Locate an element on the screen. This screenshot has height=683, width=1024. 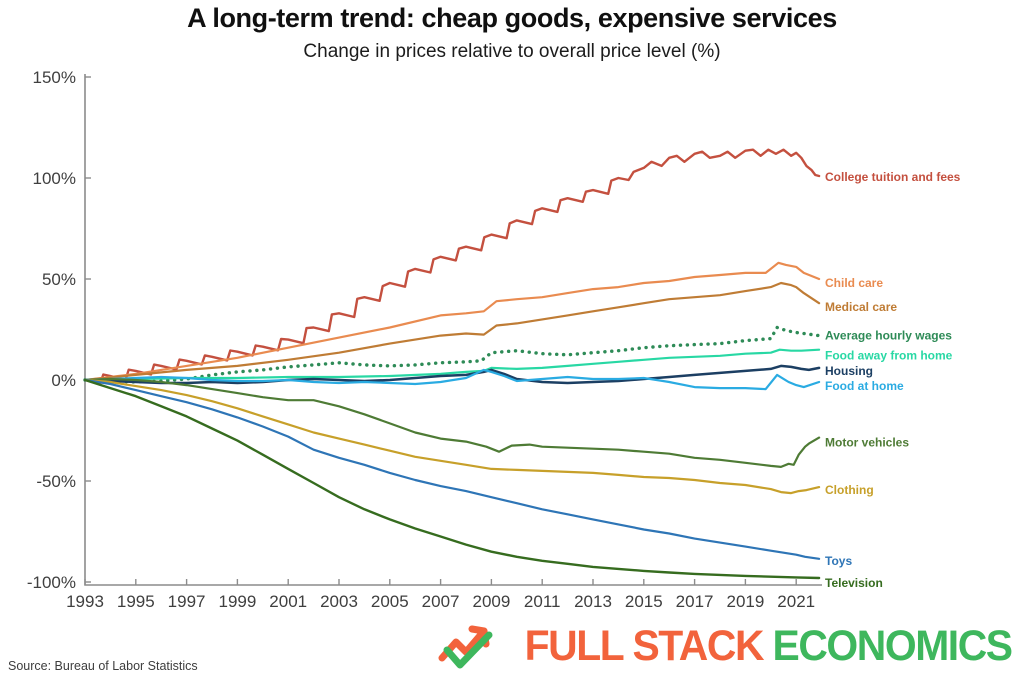
series-label-food-at-home: Food at home is located at coordinates (864, 386).